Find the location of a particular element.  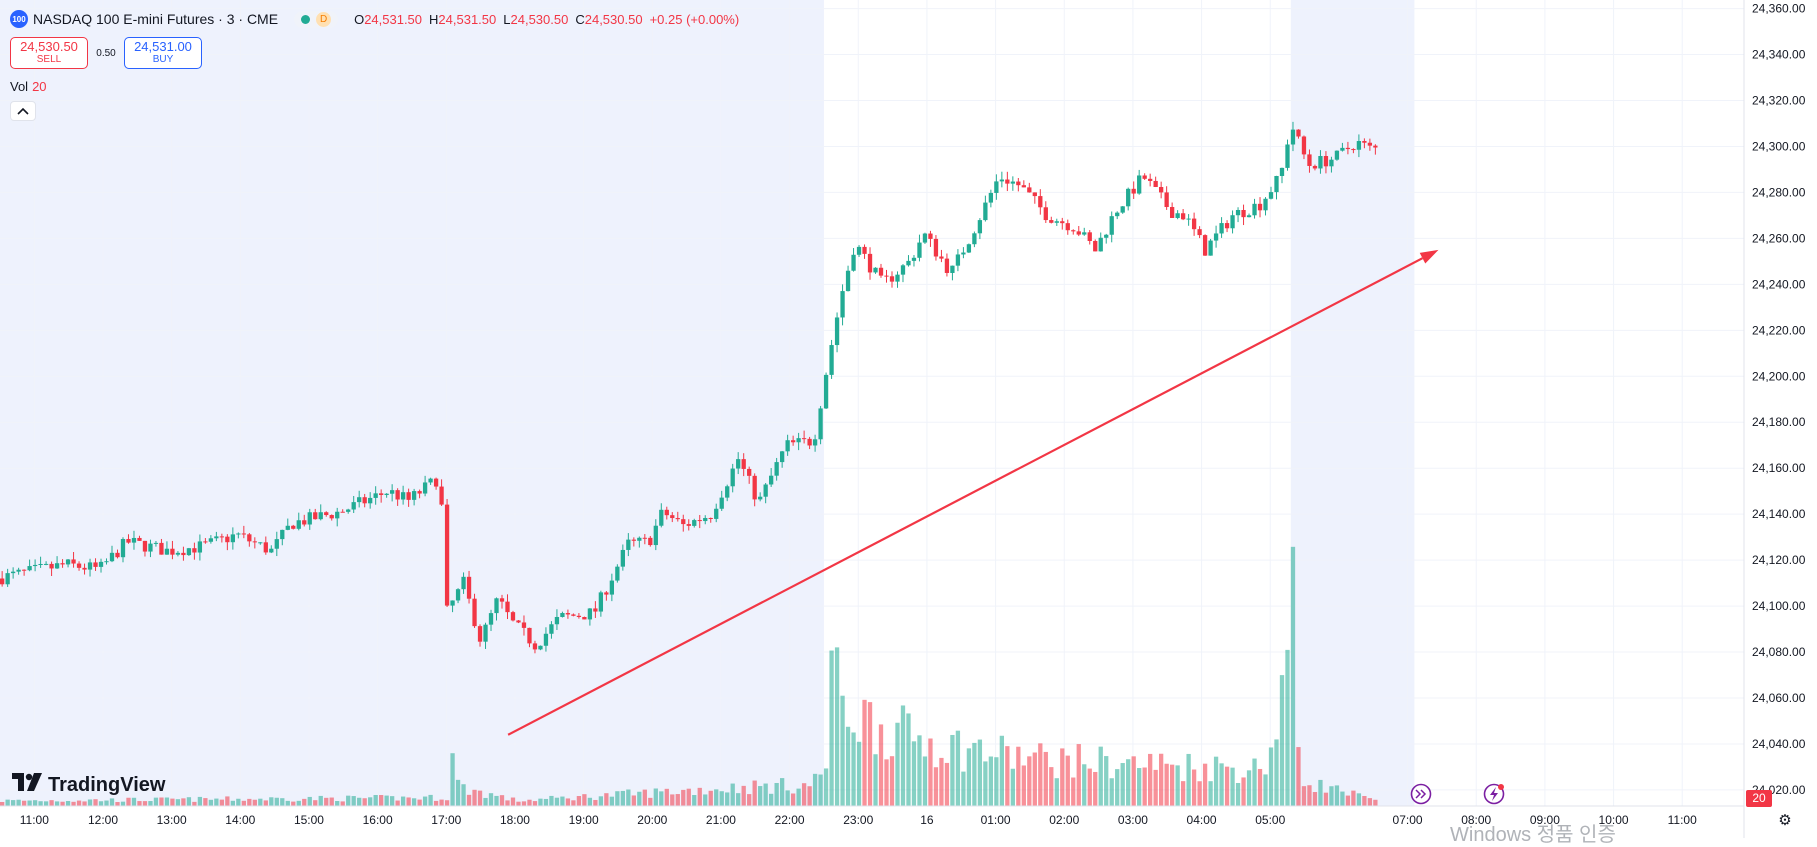

time-axis-markers is located at coordinates (1457, 794).